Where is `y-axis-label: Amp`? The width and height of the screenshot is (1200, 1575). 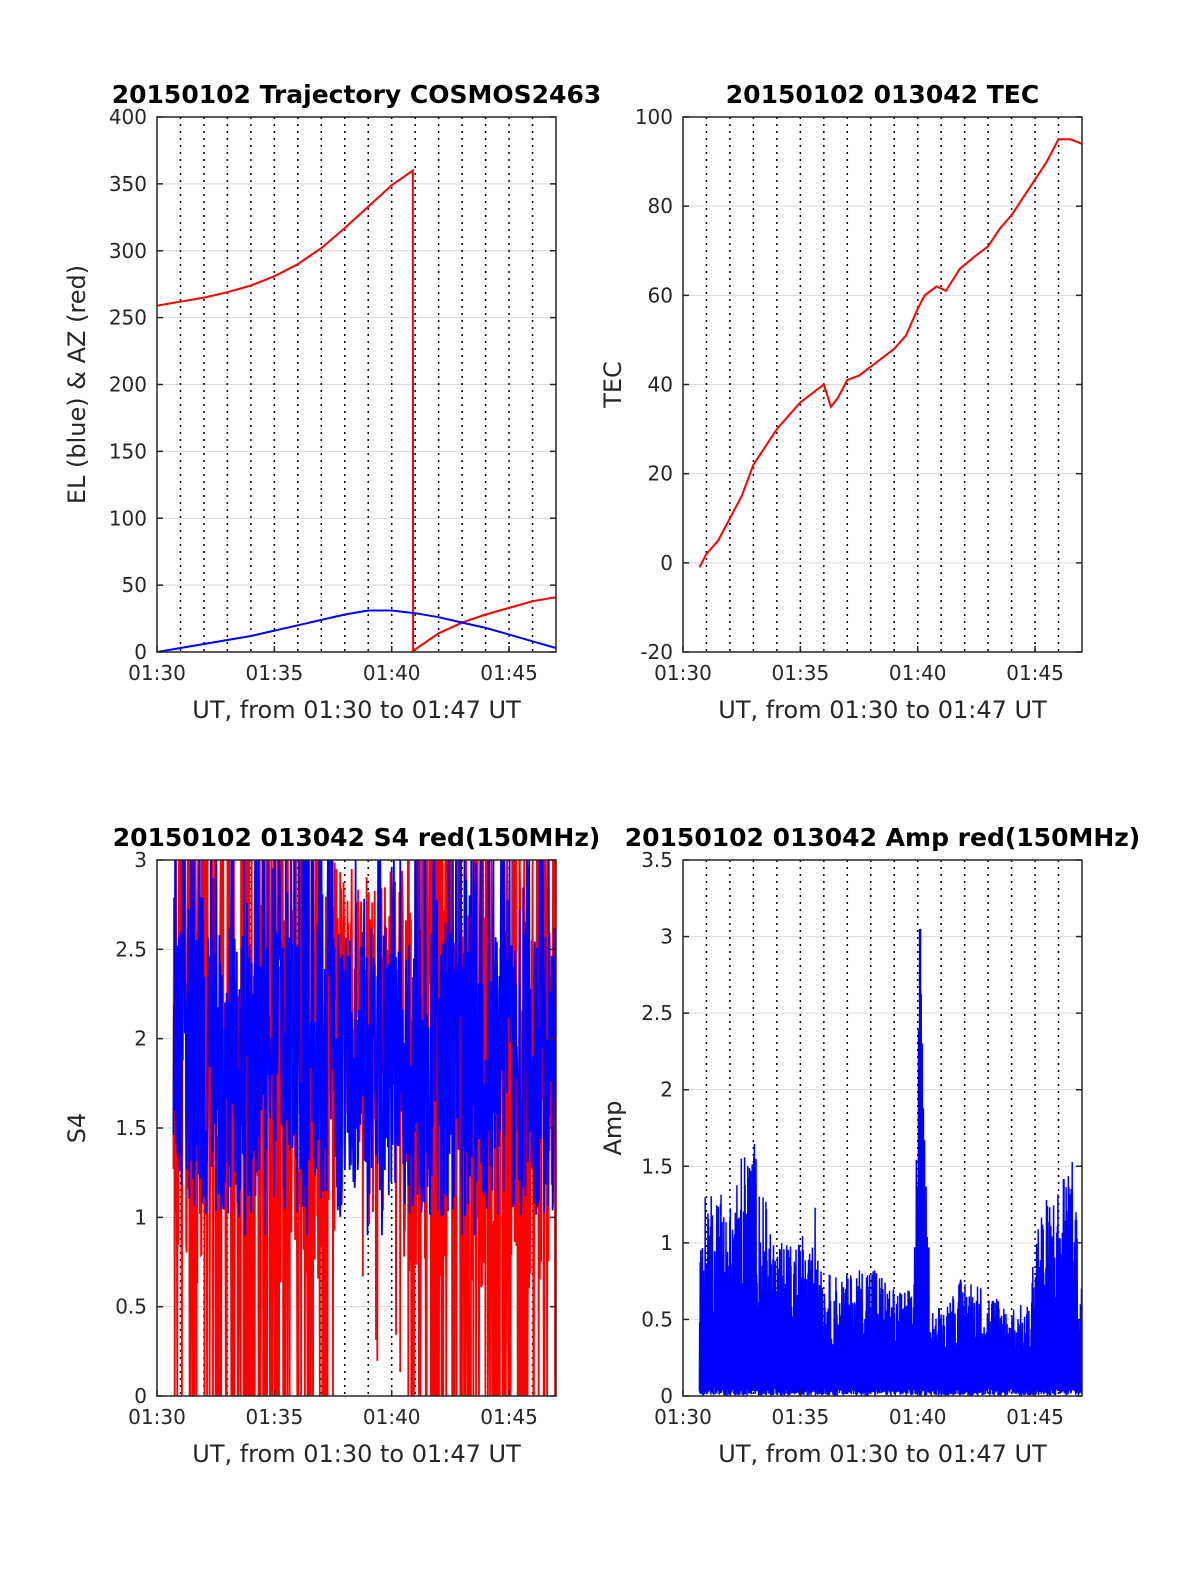 y-axis-label: Amp is located at coordinates (613, 1127).